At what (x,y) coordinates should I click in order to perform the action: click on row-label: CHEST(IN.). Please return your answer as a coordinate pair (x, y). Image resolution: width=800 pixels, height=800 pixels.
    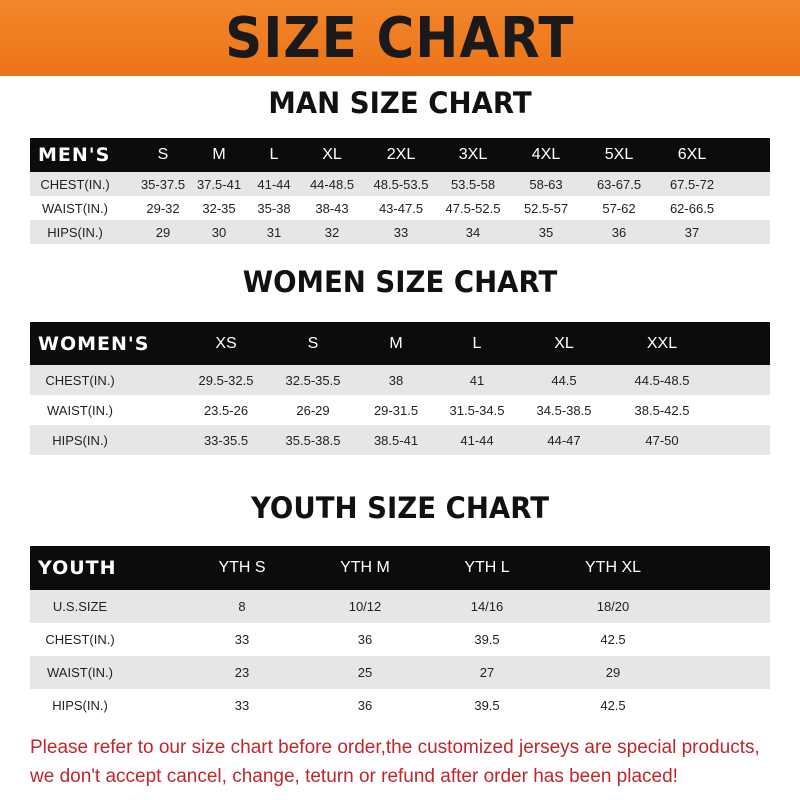
    Looking at the image, I should click on (80, 380).